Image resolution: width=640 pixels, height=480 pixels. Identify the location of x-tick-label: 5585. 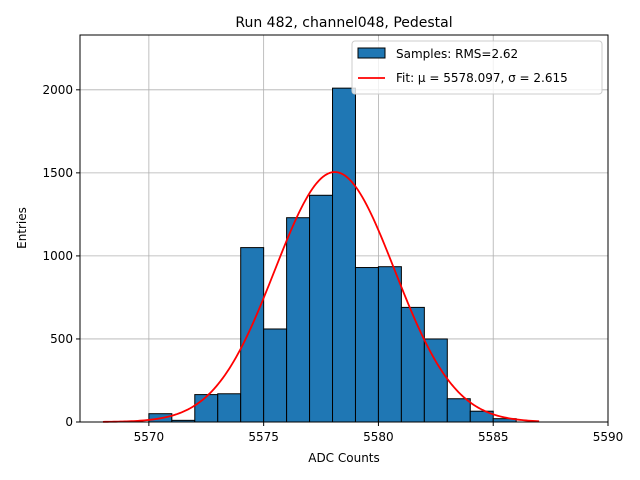
(493, 437).